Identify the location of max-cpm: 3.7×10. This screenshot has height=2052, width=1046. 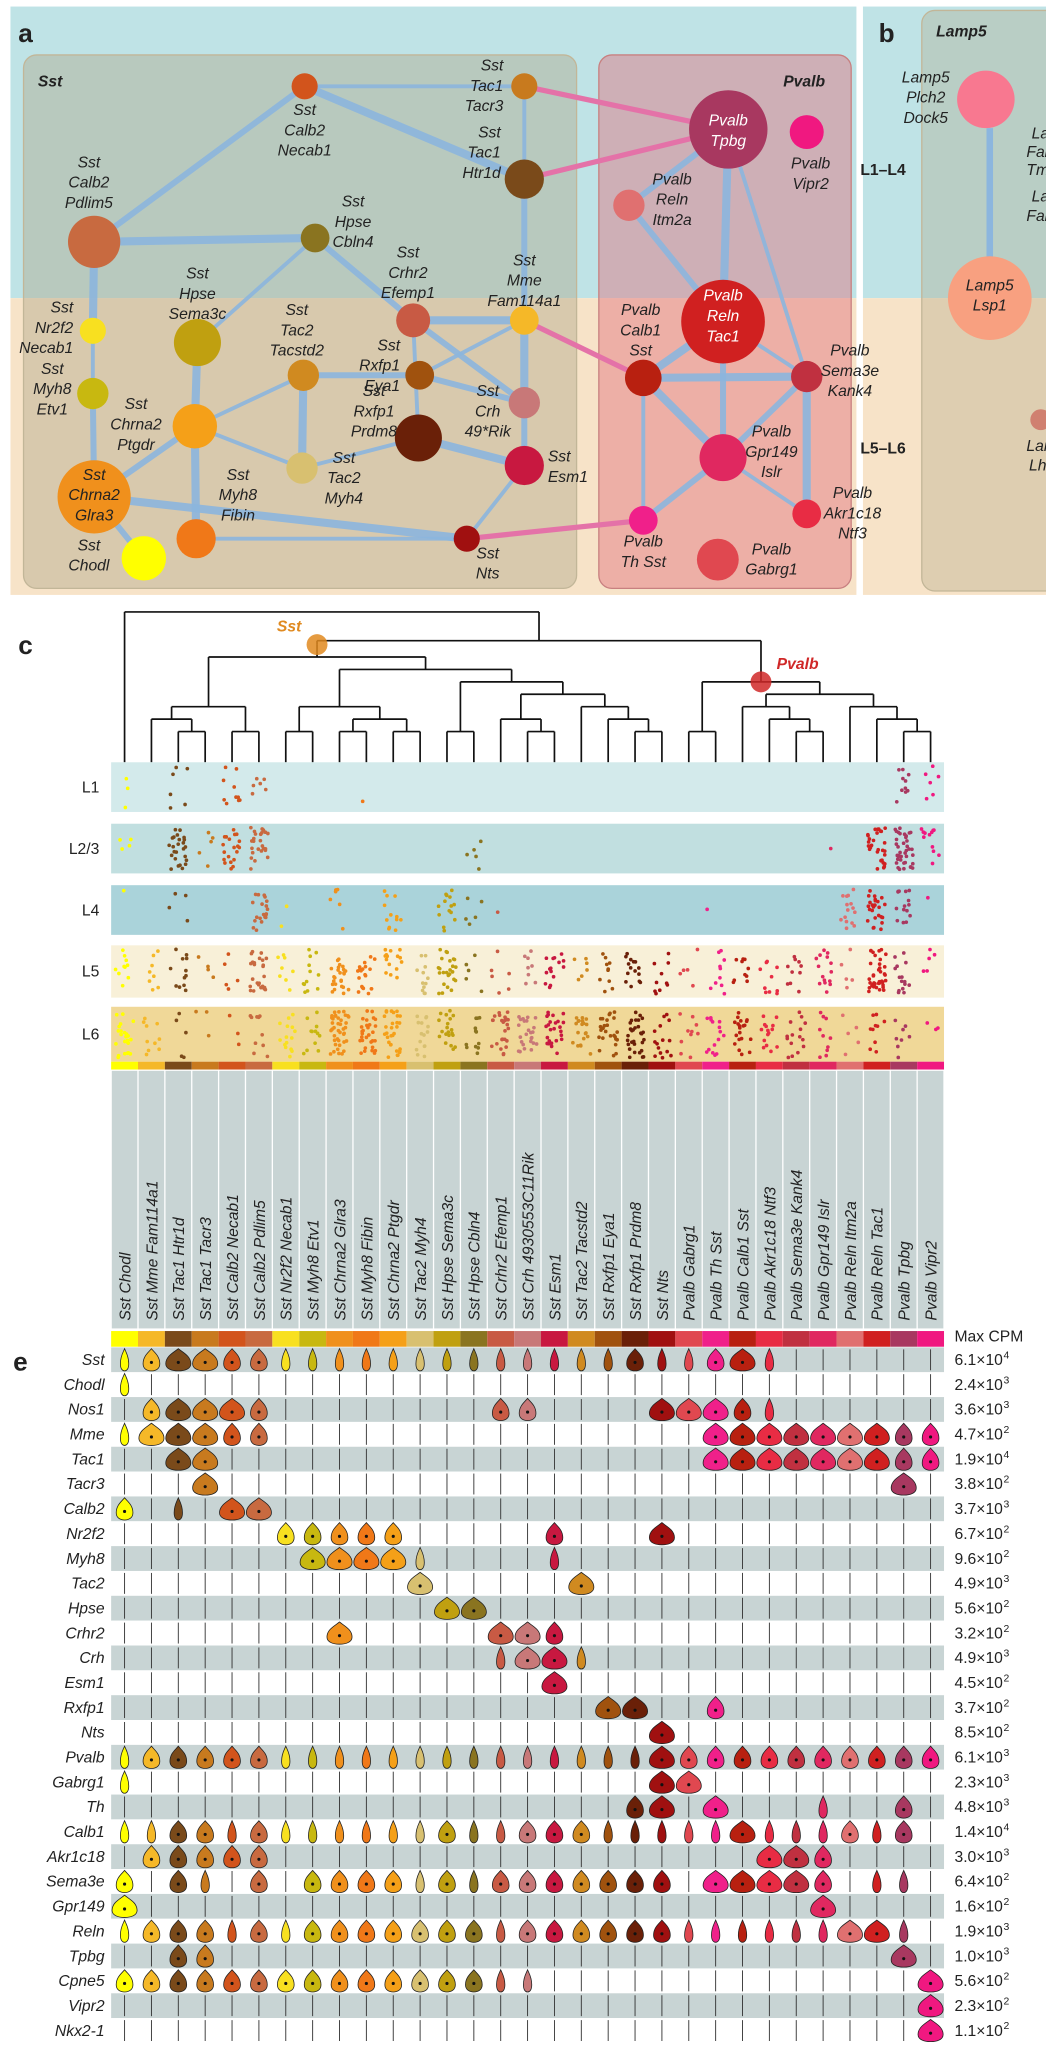
(978, 1509).